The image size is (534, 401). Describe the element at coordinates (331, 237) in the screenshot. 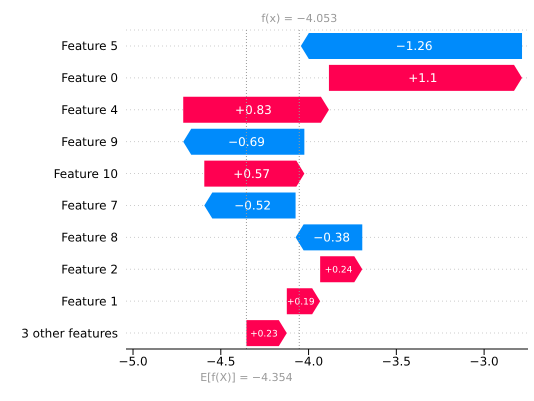

I see `data-label: −0.38` at that location.